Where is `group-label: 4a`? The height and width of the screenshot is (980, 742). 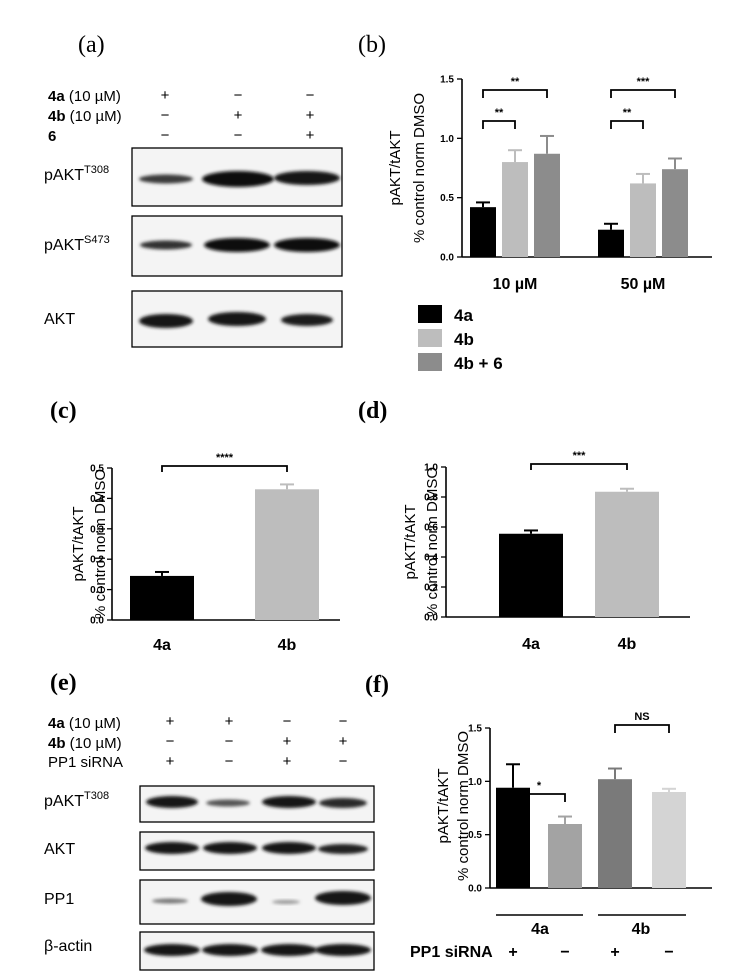 group-label: 4a is located at coordinates (540, 929).